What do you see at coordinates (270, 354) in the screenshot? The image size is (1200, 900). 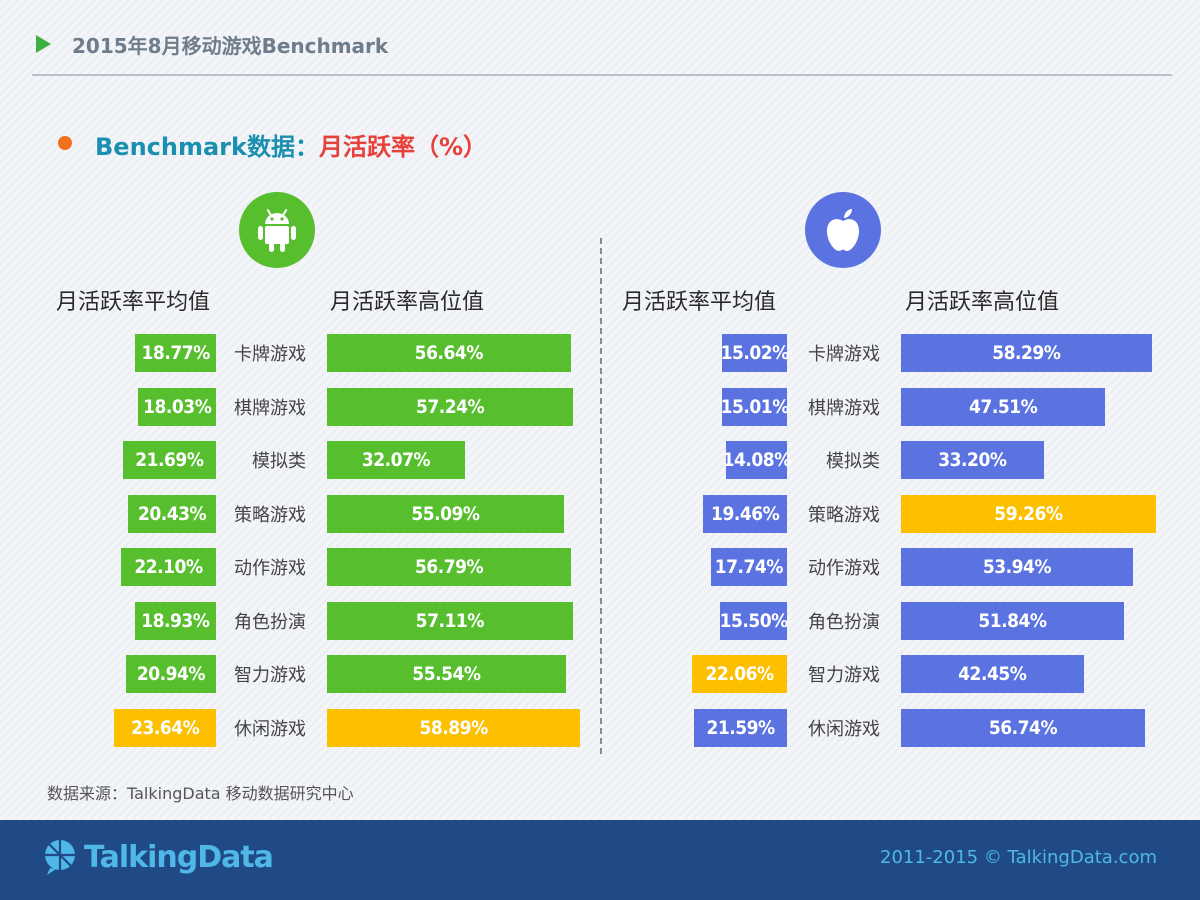 I see `android-category-label: 卡牌游戏` at bounding box center [270, 354].